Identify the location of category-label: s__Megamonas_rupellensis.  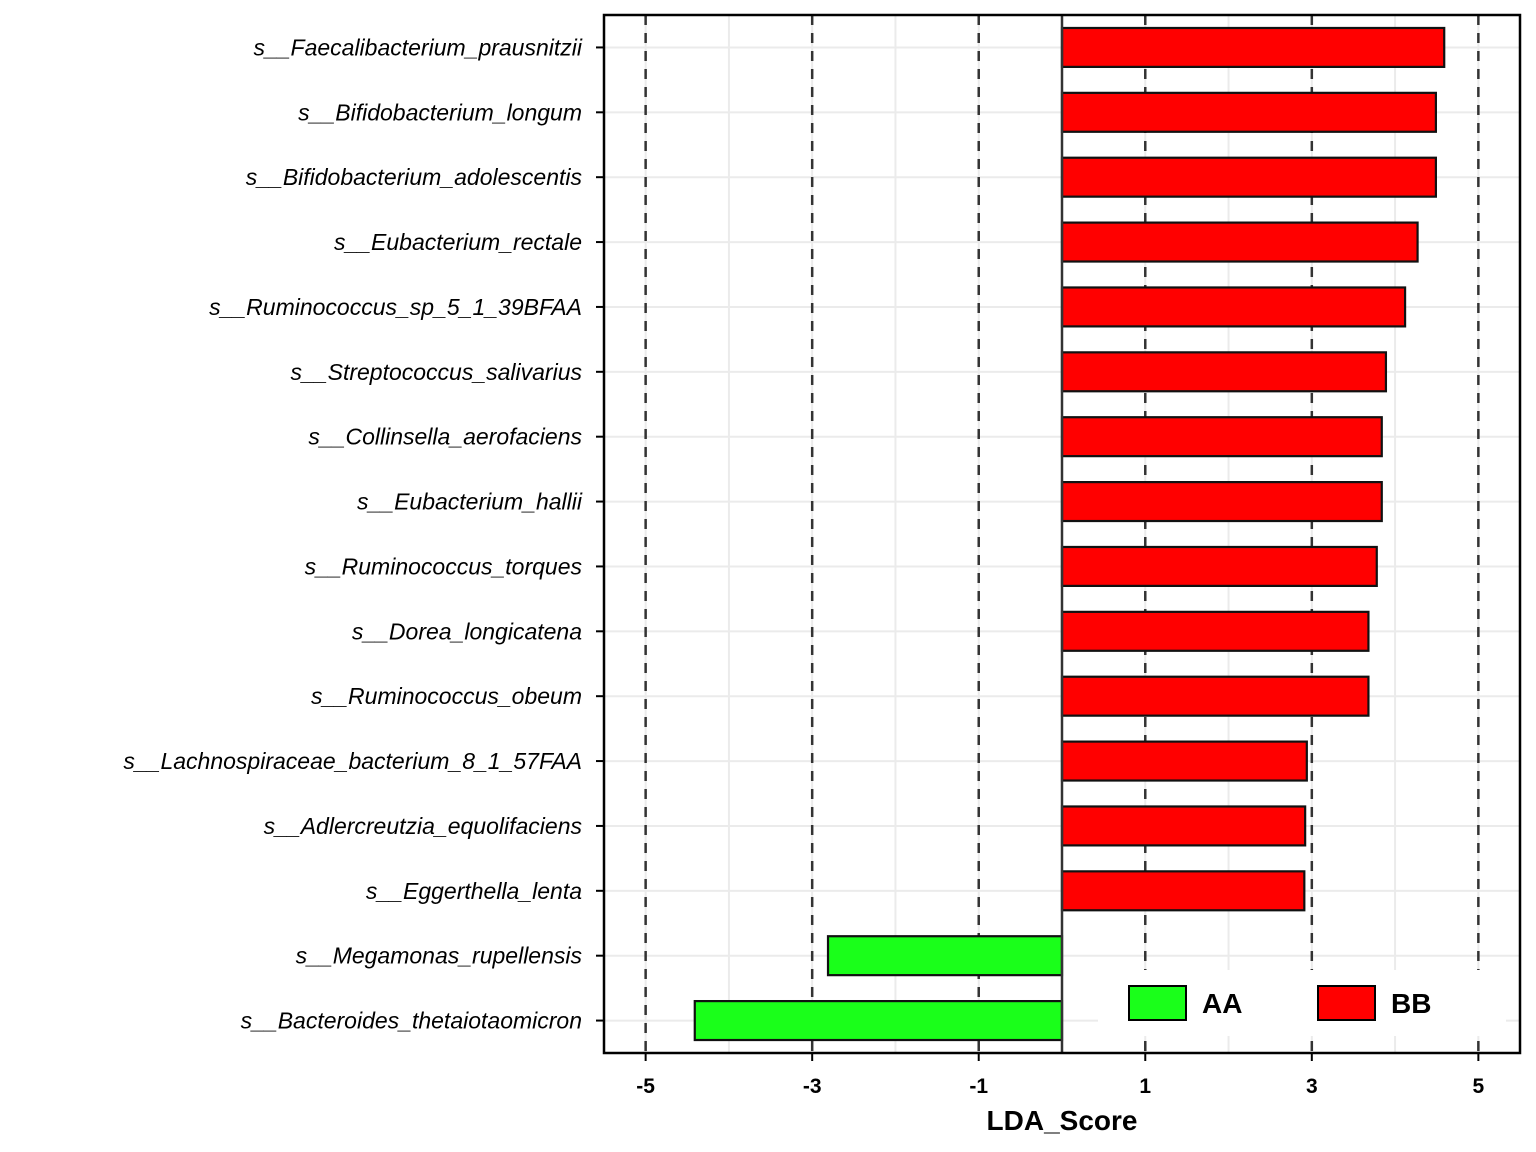
(439, 956).